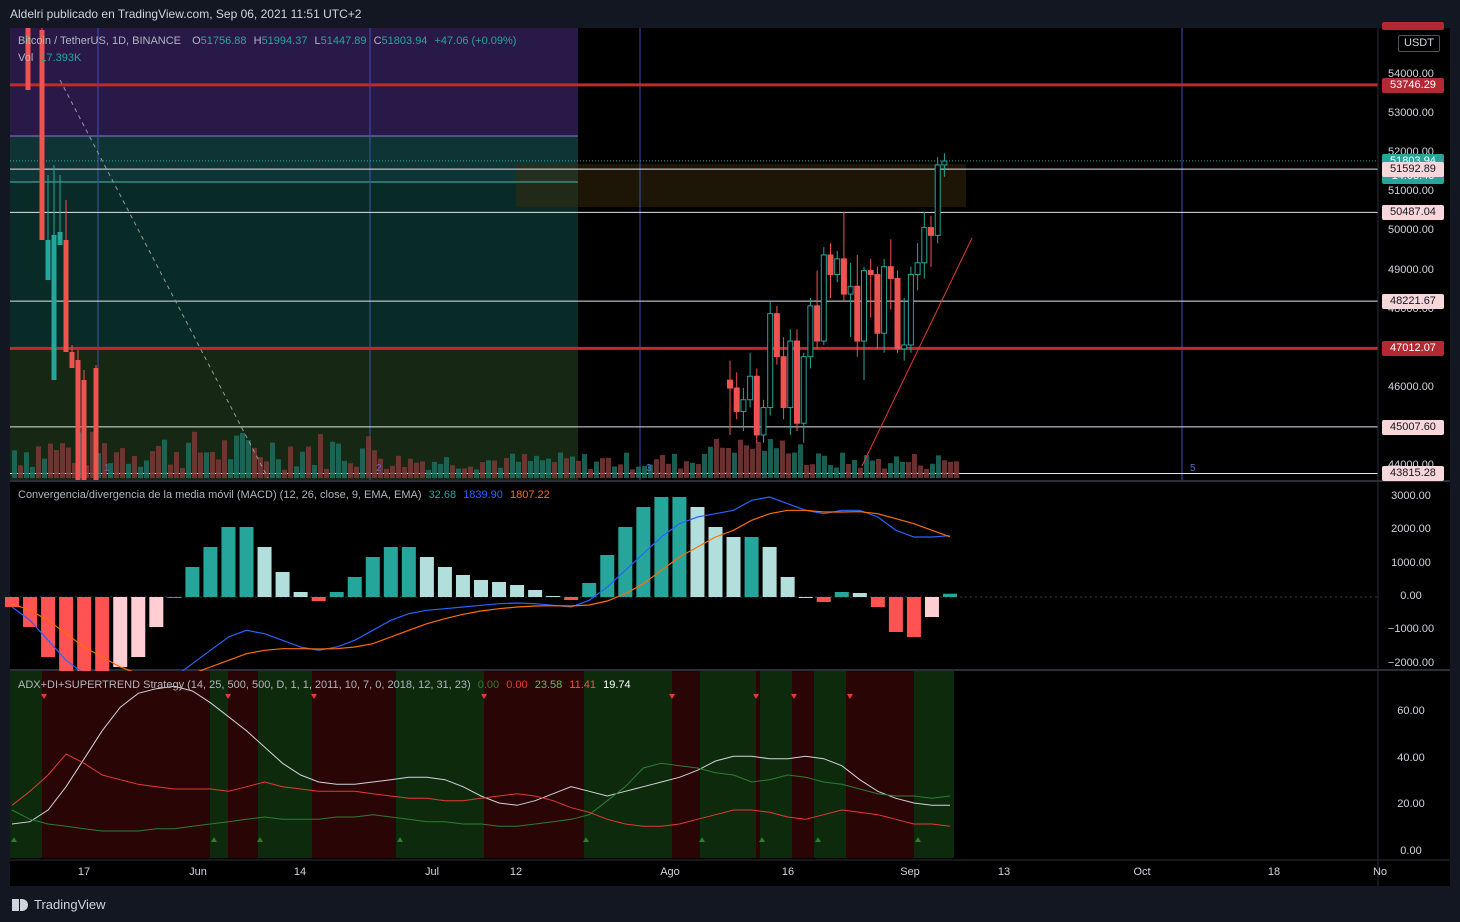 The height and width of the screenshot is (922, 1460). What do you see at coordinates (26, 58) in the screenshot?
I see `volume-label: Vol` at bounding box center [26, 58].